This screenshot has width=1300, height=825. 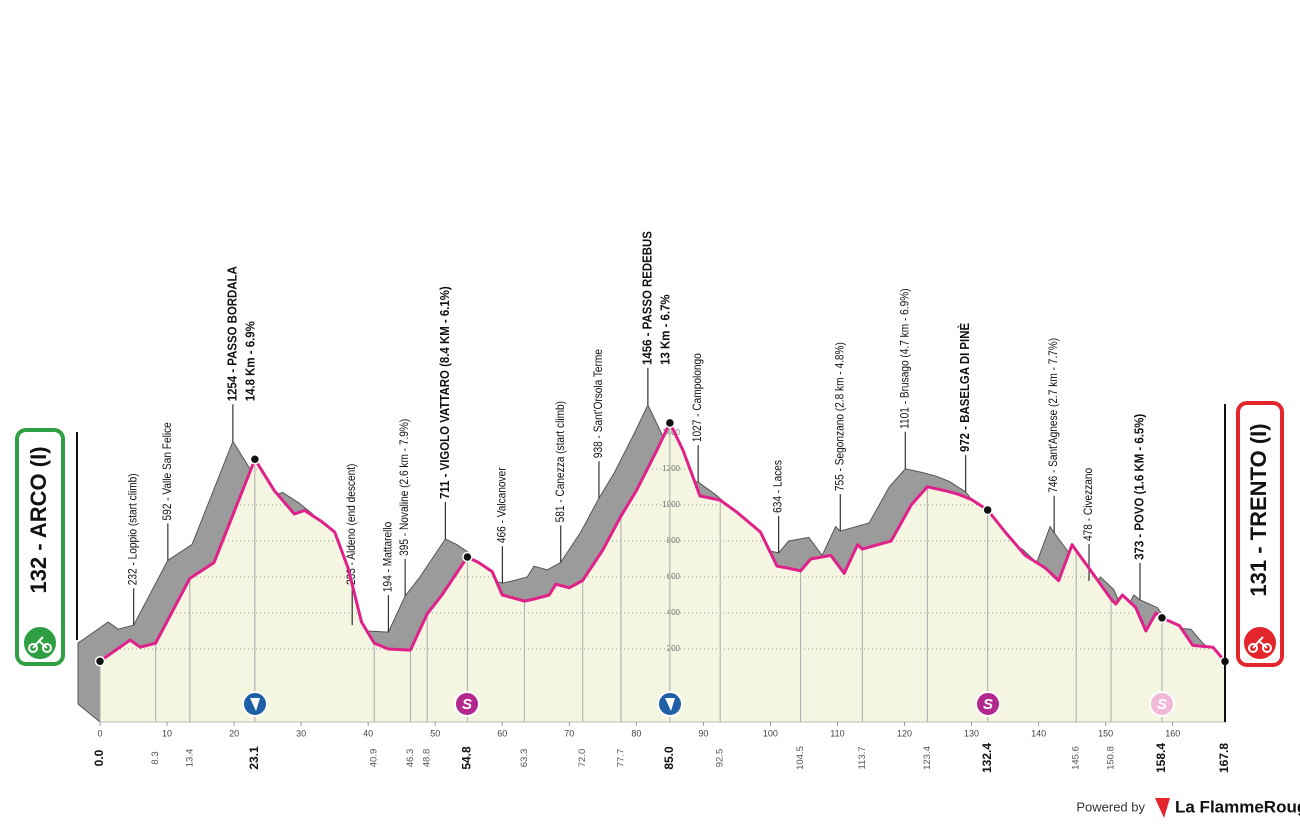 What do you see at coordinates (703, 733) in the screenshot?
I see `x-tick-label: 90` at bounding box center [703, 733].